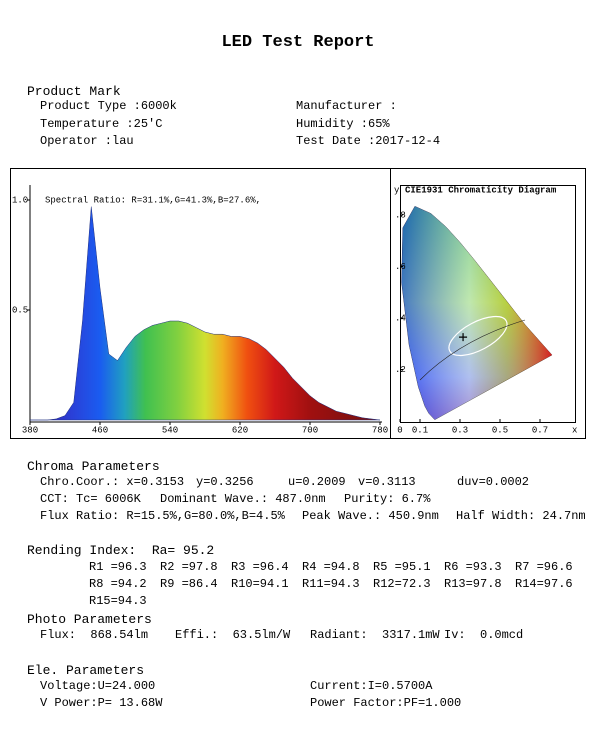 Image resolution: width=596 pixels, height=732 pixels. I want to click on field: Test Date :2017-12-4, so click(368, 141).